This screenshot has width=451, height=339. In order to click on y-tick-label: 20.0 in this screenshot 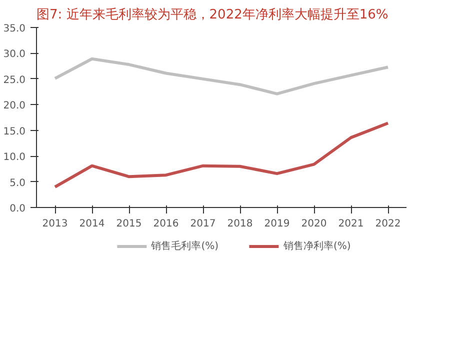, I will do `click(14, 106)`.